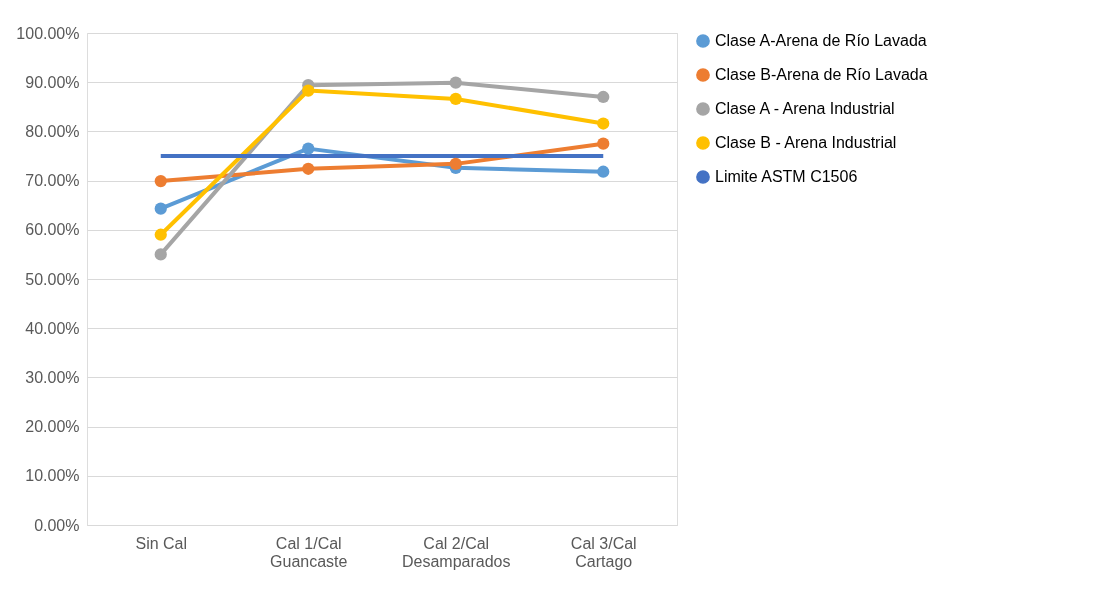 The width and height of the screenshot is (1111, 613). I want to click on x-tick-label: Sin Cal, so click(161, 543).